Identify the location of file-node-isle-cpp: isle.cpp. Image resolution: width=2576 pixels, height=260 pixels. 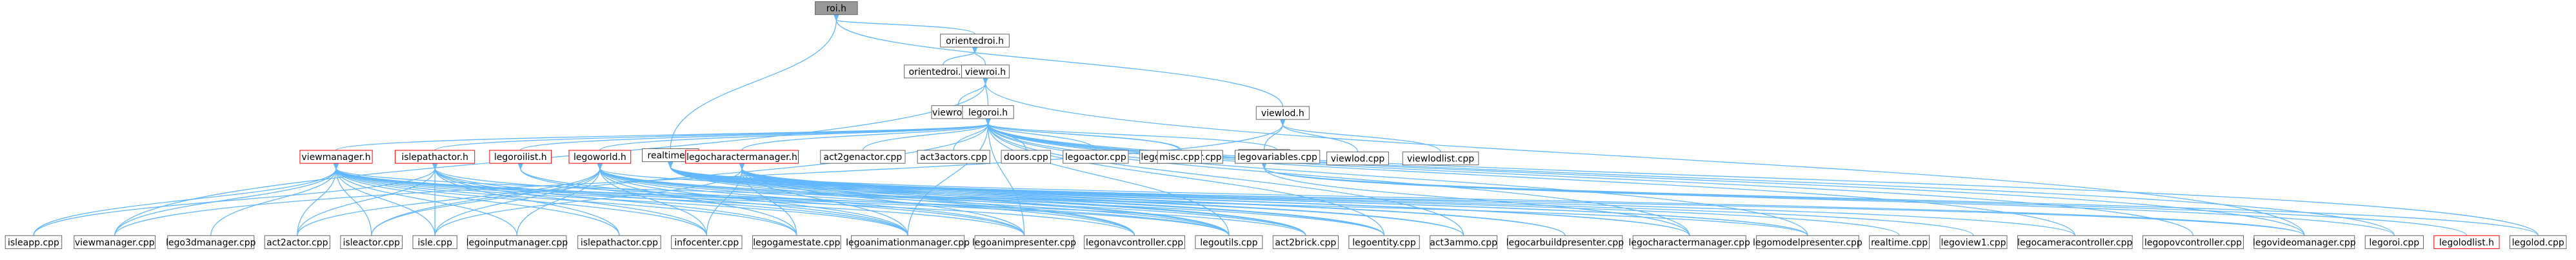
(434, 242).